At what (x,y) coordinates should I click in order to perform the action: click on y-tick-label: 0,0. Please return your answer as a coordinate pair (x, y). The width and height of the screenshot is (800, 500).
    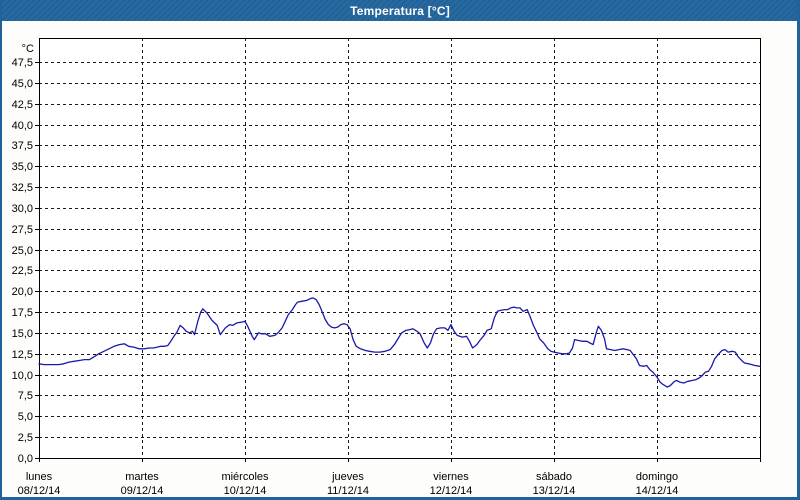
    Looking at the image, I should click on (25, 459).